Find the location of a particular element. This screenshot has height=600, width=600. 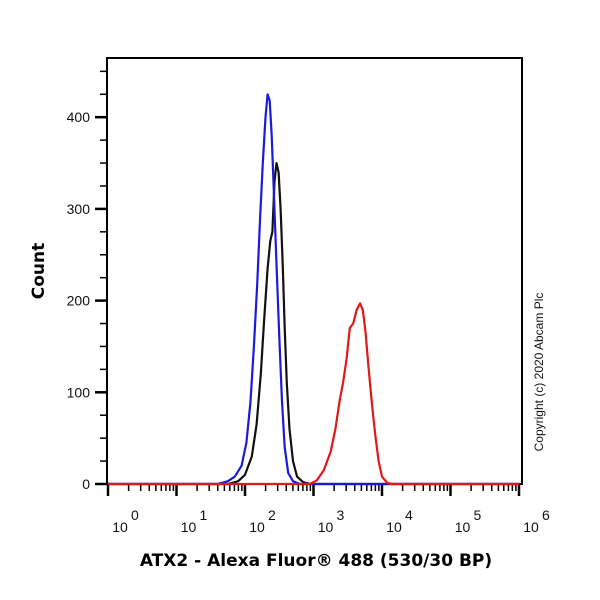

y-tick-label: 0 is located at coordinates (86, 484).